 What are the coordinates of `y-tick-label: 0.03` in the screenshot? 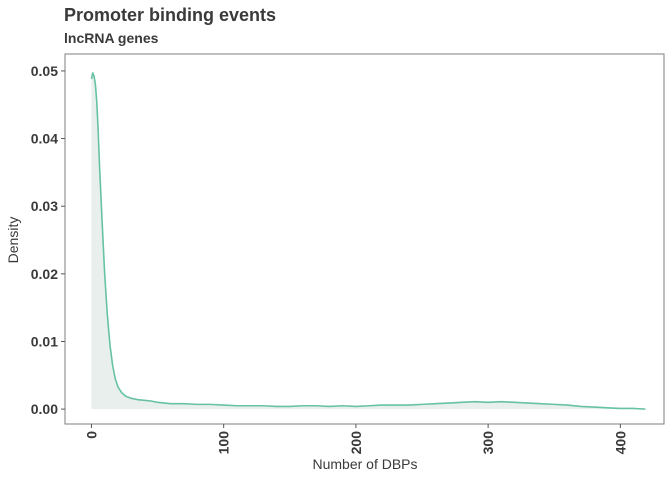 It's located at (44, 206).